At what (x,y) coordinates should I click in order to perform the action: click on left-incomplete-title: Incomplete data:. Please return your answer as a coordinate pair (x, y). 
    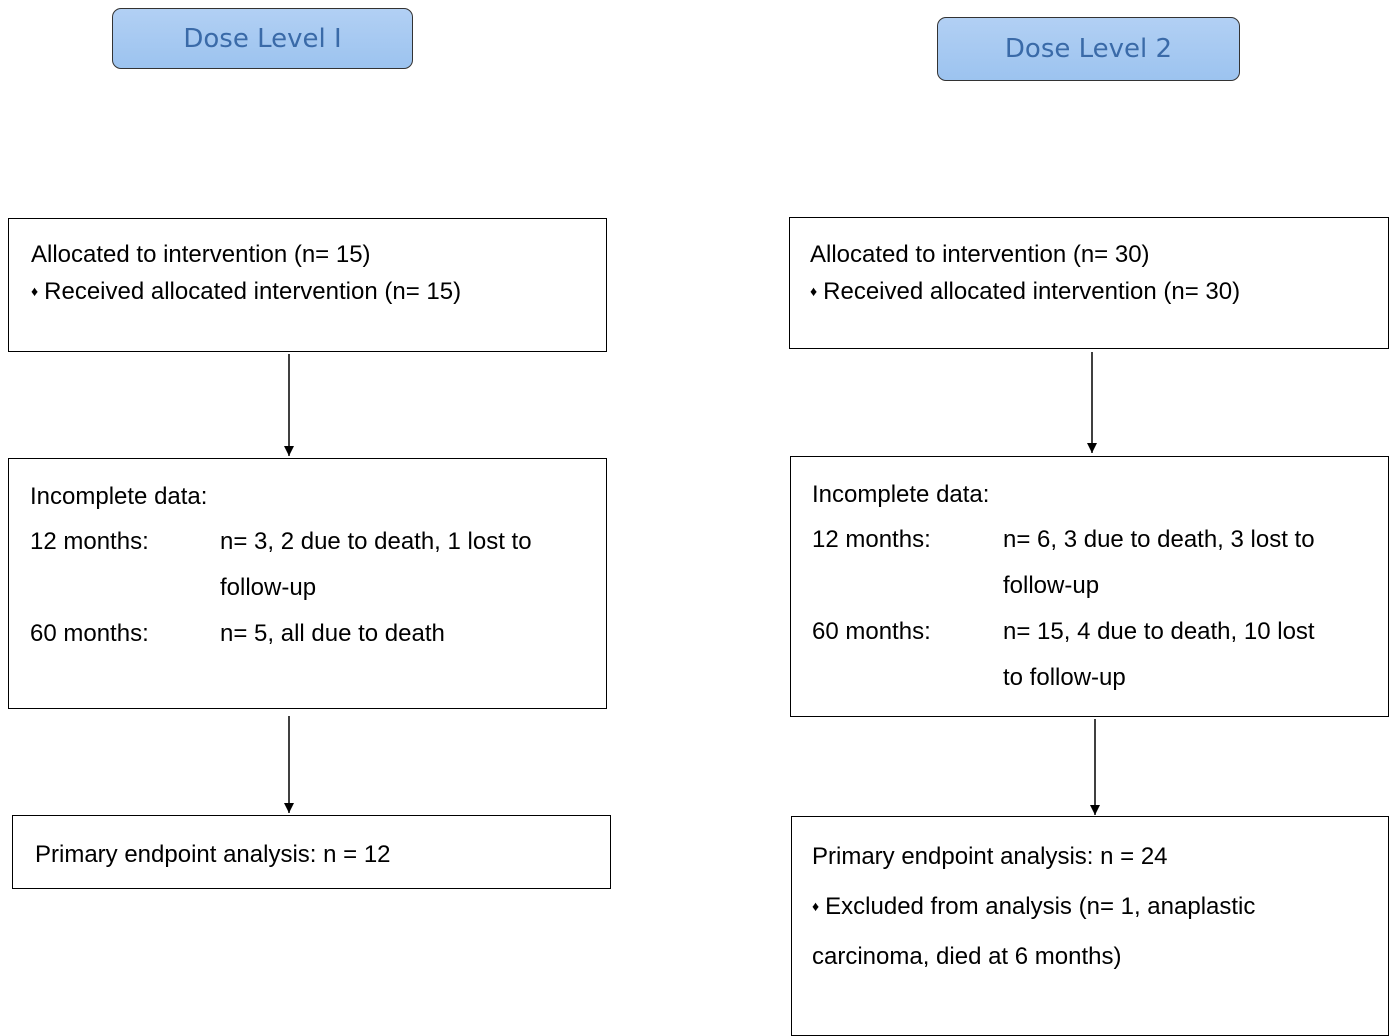
    Looking at the image, I should click on (119, 496).